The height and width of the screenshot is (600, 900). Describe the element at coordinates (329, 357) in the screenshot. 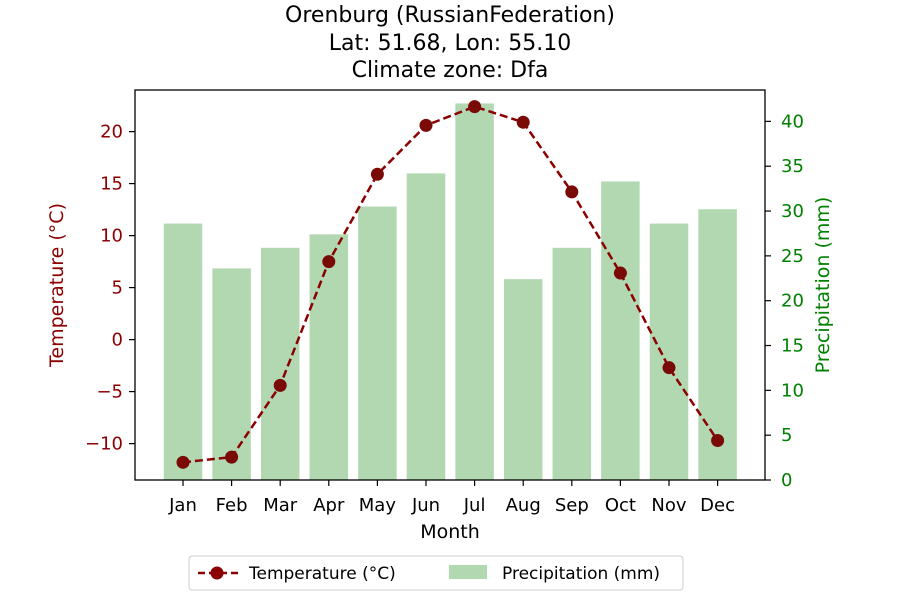

I see `precipitation-bar-apr` at that location.